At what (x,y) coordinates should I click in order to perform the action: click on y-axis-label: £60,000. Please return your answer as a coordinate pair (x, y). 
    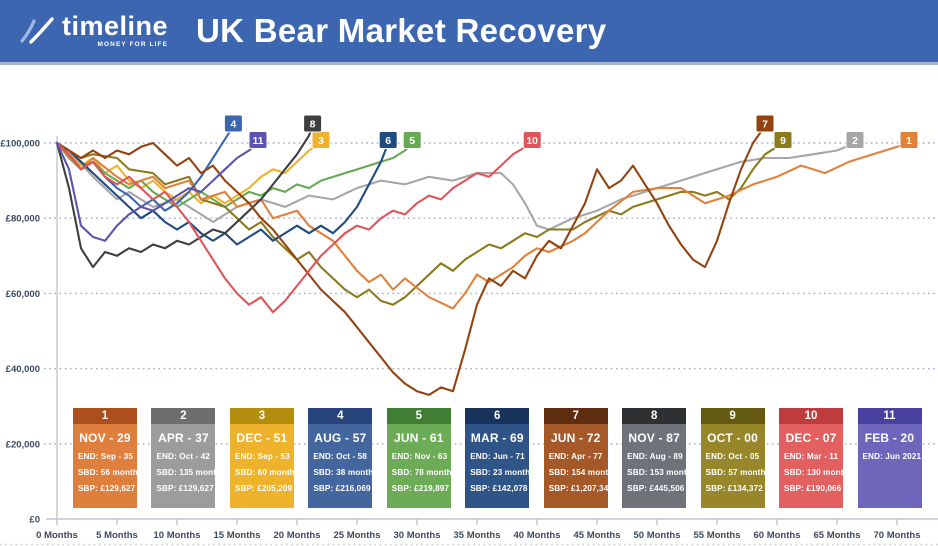
    Looking at the image, I should click on (23, 294).